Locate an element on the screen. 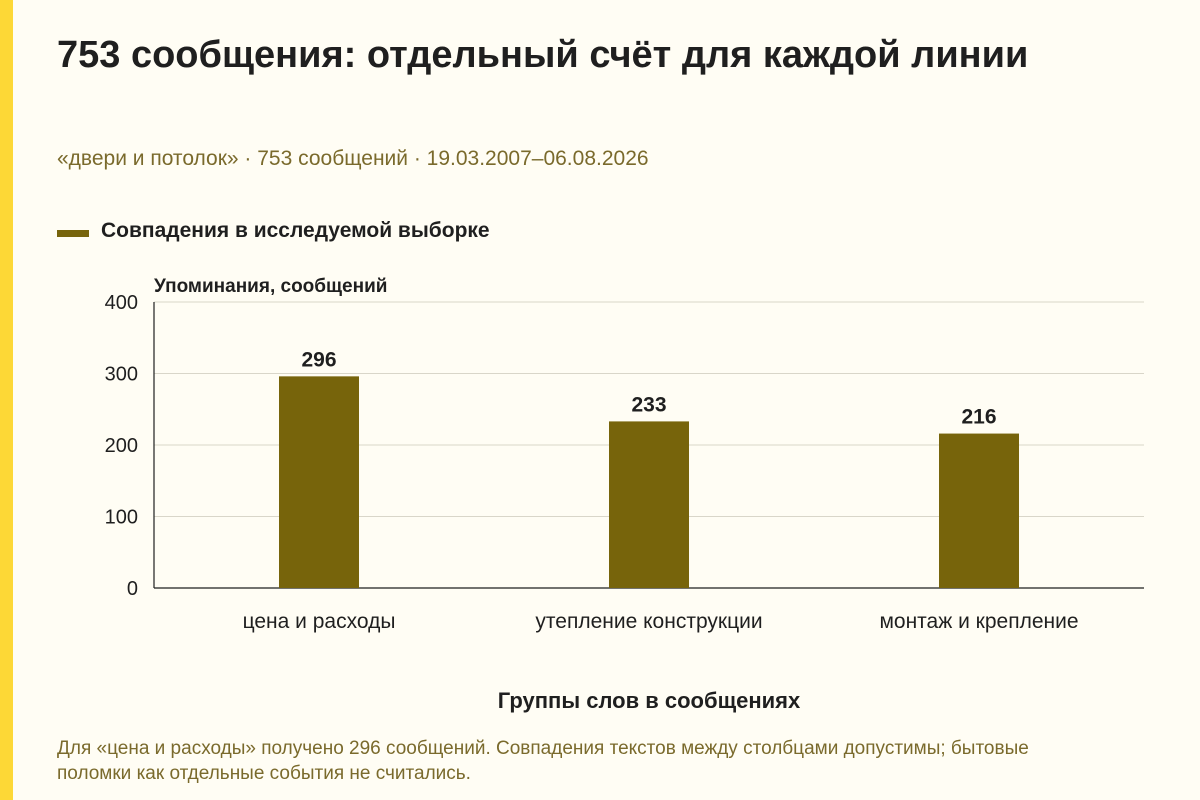 This screenshot has width=1200, height=800. y-tick-label: 300 is located at coordinates (121, 375).